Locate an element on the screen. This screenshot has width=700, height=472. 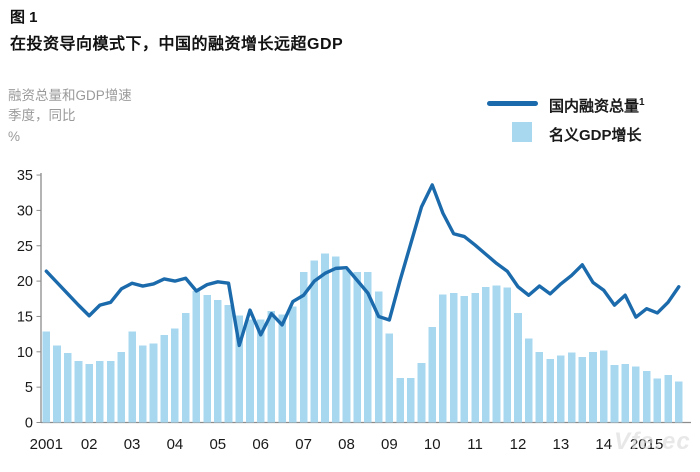
legend-line-label: 国内融资总量1 is located at coordinates (597, 105).